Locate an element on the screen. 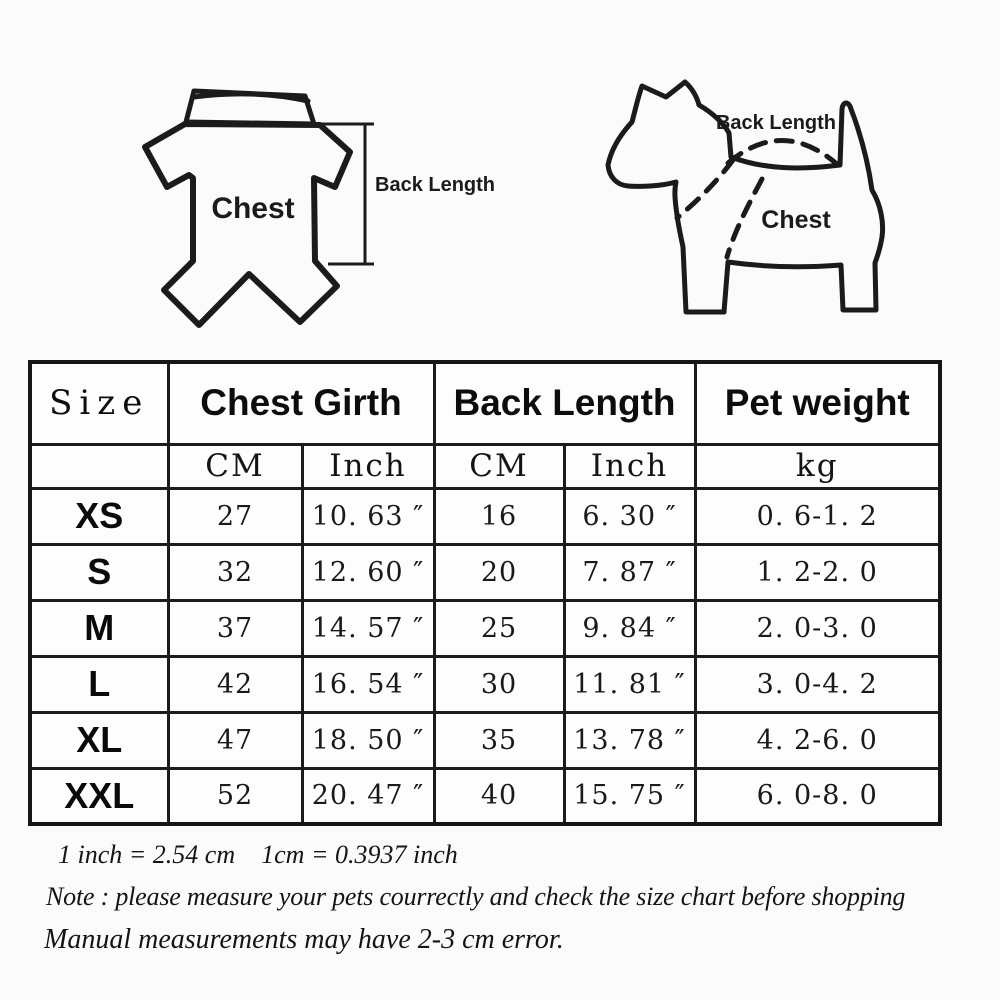 The height and width of the screenshot is (1000, 1000). unit-back-inch: Inch is located at coordinates (629, 466).